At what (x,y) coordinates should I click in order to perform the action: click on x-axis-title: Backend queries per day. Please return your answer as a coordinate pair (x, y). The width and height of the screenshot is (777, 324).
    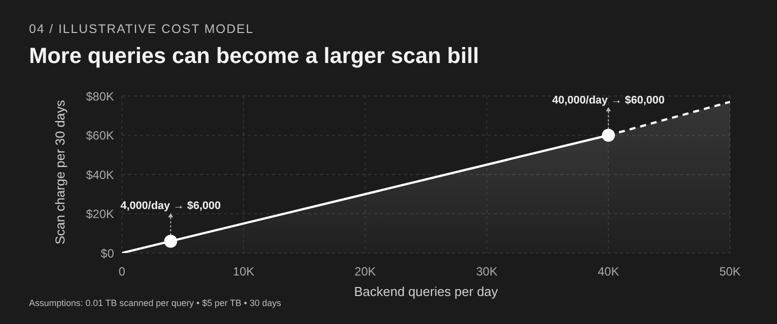
    Looking at the image, I should click on (426, 291).